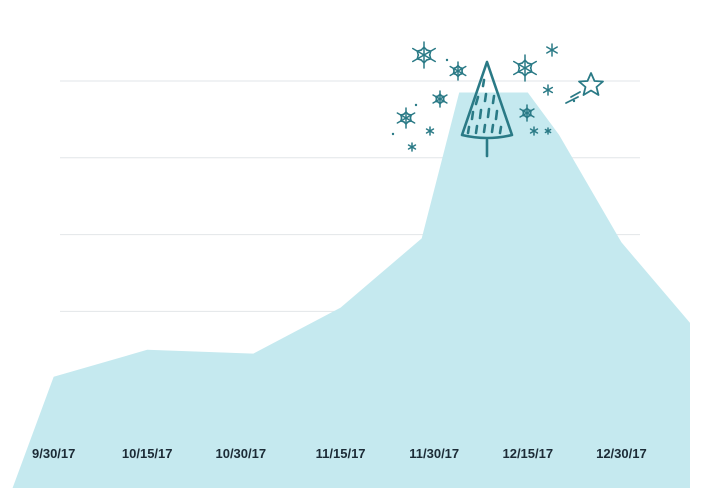 The height and width of the screenshot is (488, 701). I want to click on x-tick-label: 12/30/17, so click(621, 453).